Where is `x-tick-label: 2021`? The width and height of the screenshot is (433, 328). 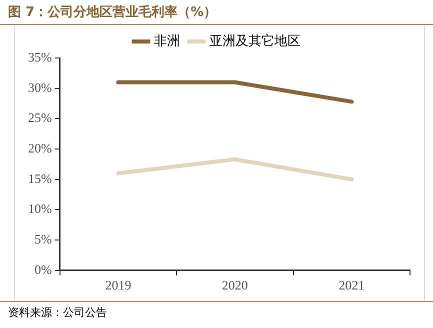 x-tick-label: 2021 is located at coordinates (351, 285).